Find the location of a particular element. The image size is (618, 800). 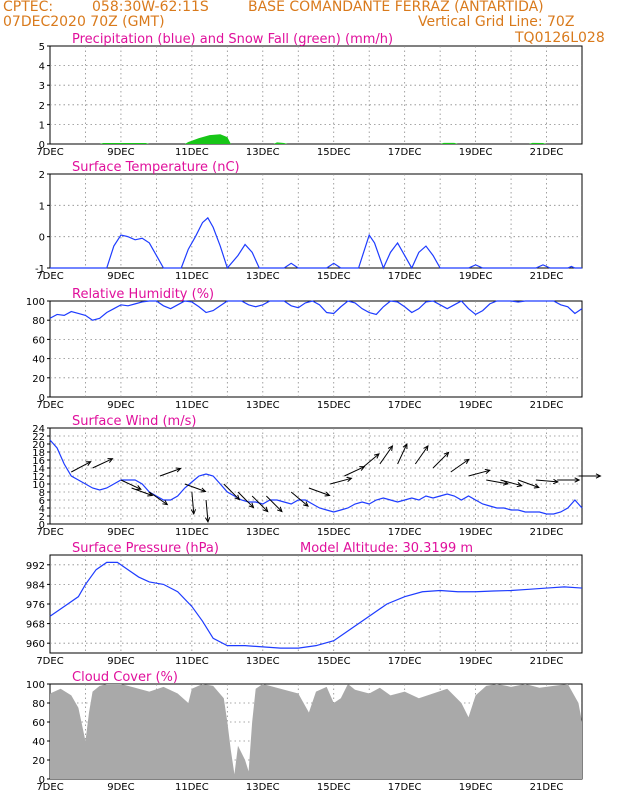

source-label: CPTEC: is located at coordinates (28, 7).